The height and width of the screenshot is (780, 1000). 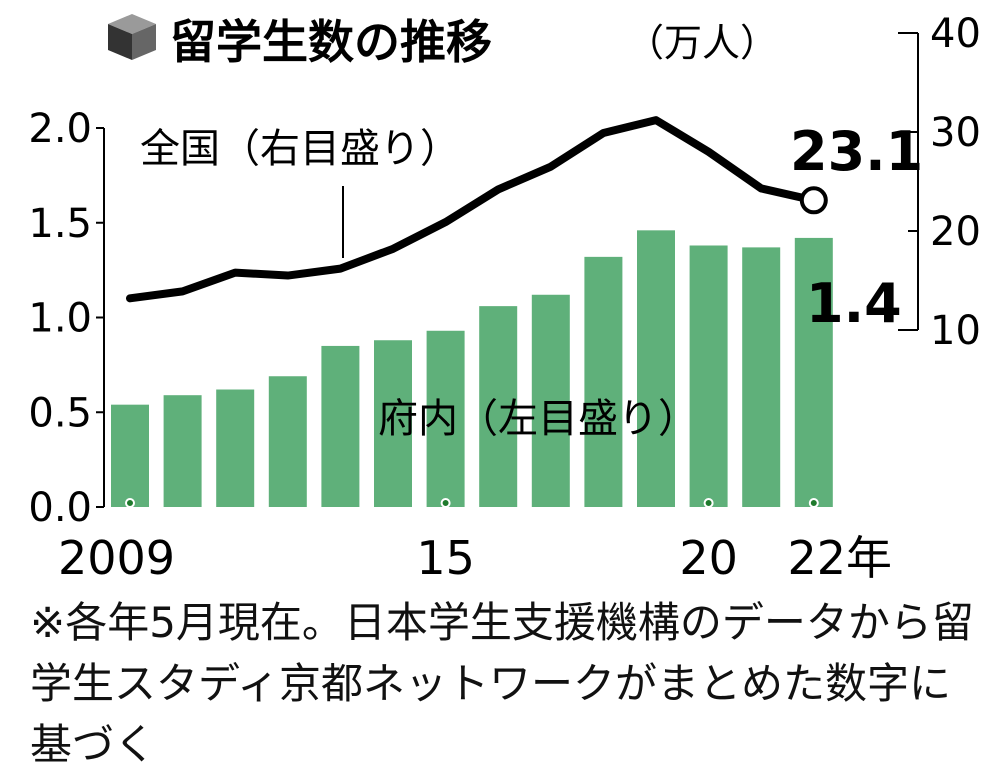 I want to click on bar-2013, so click(x=340, y=426).